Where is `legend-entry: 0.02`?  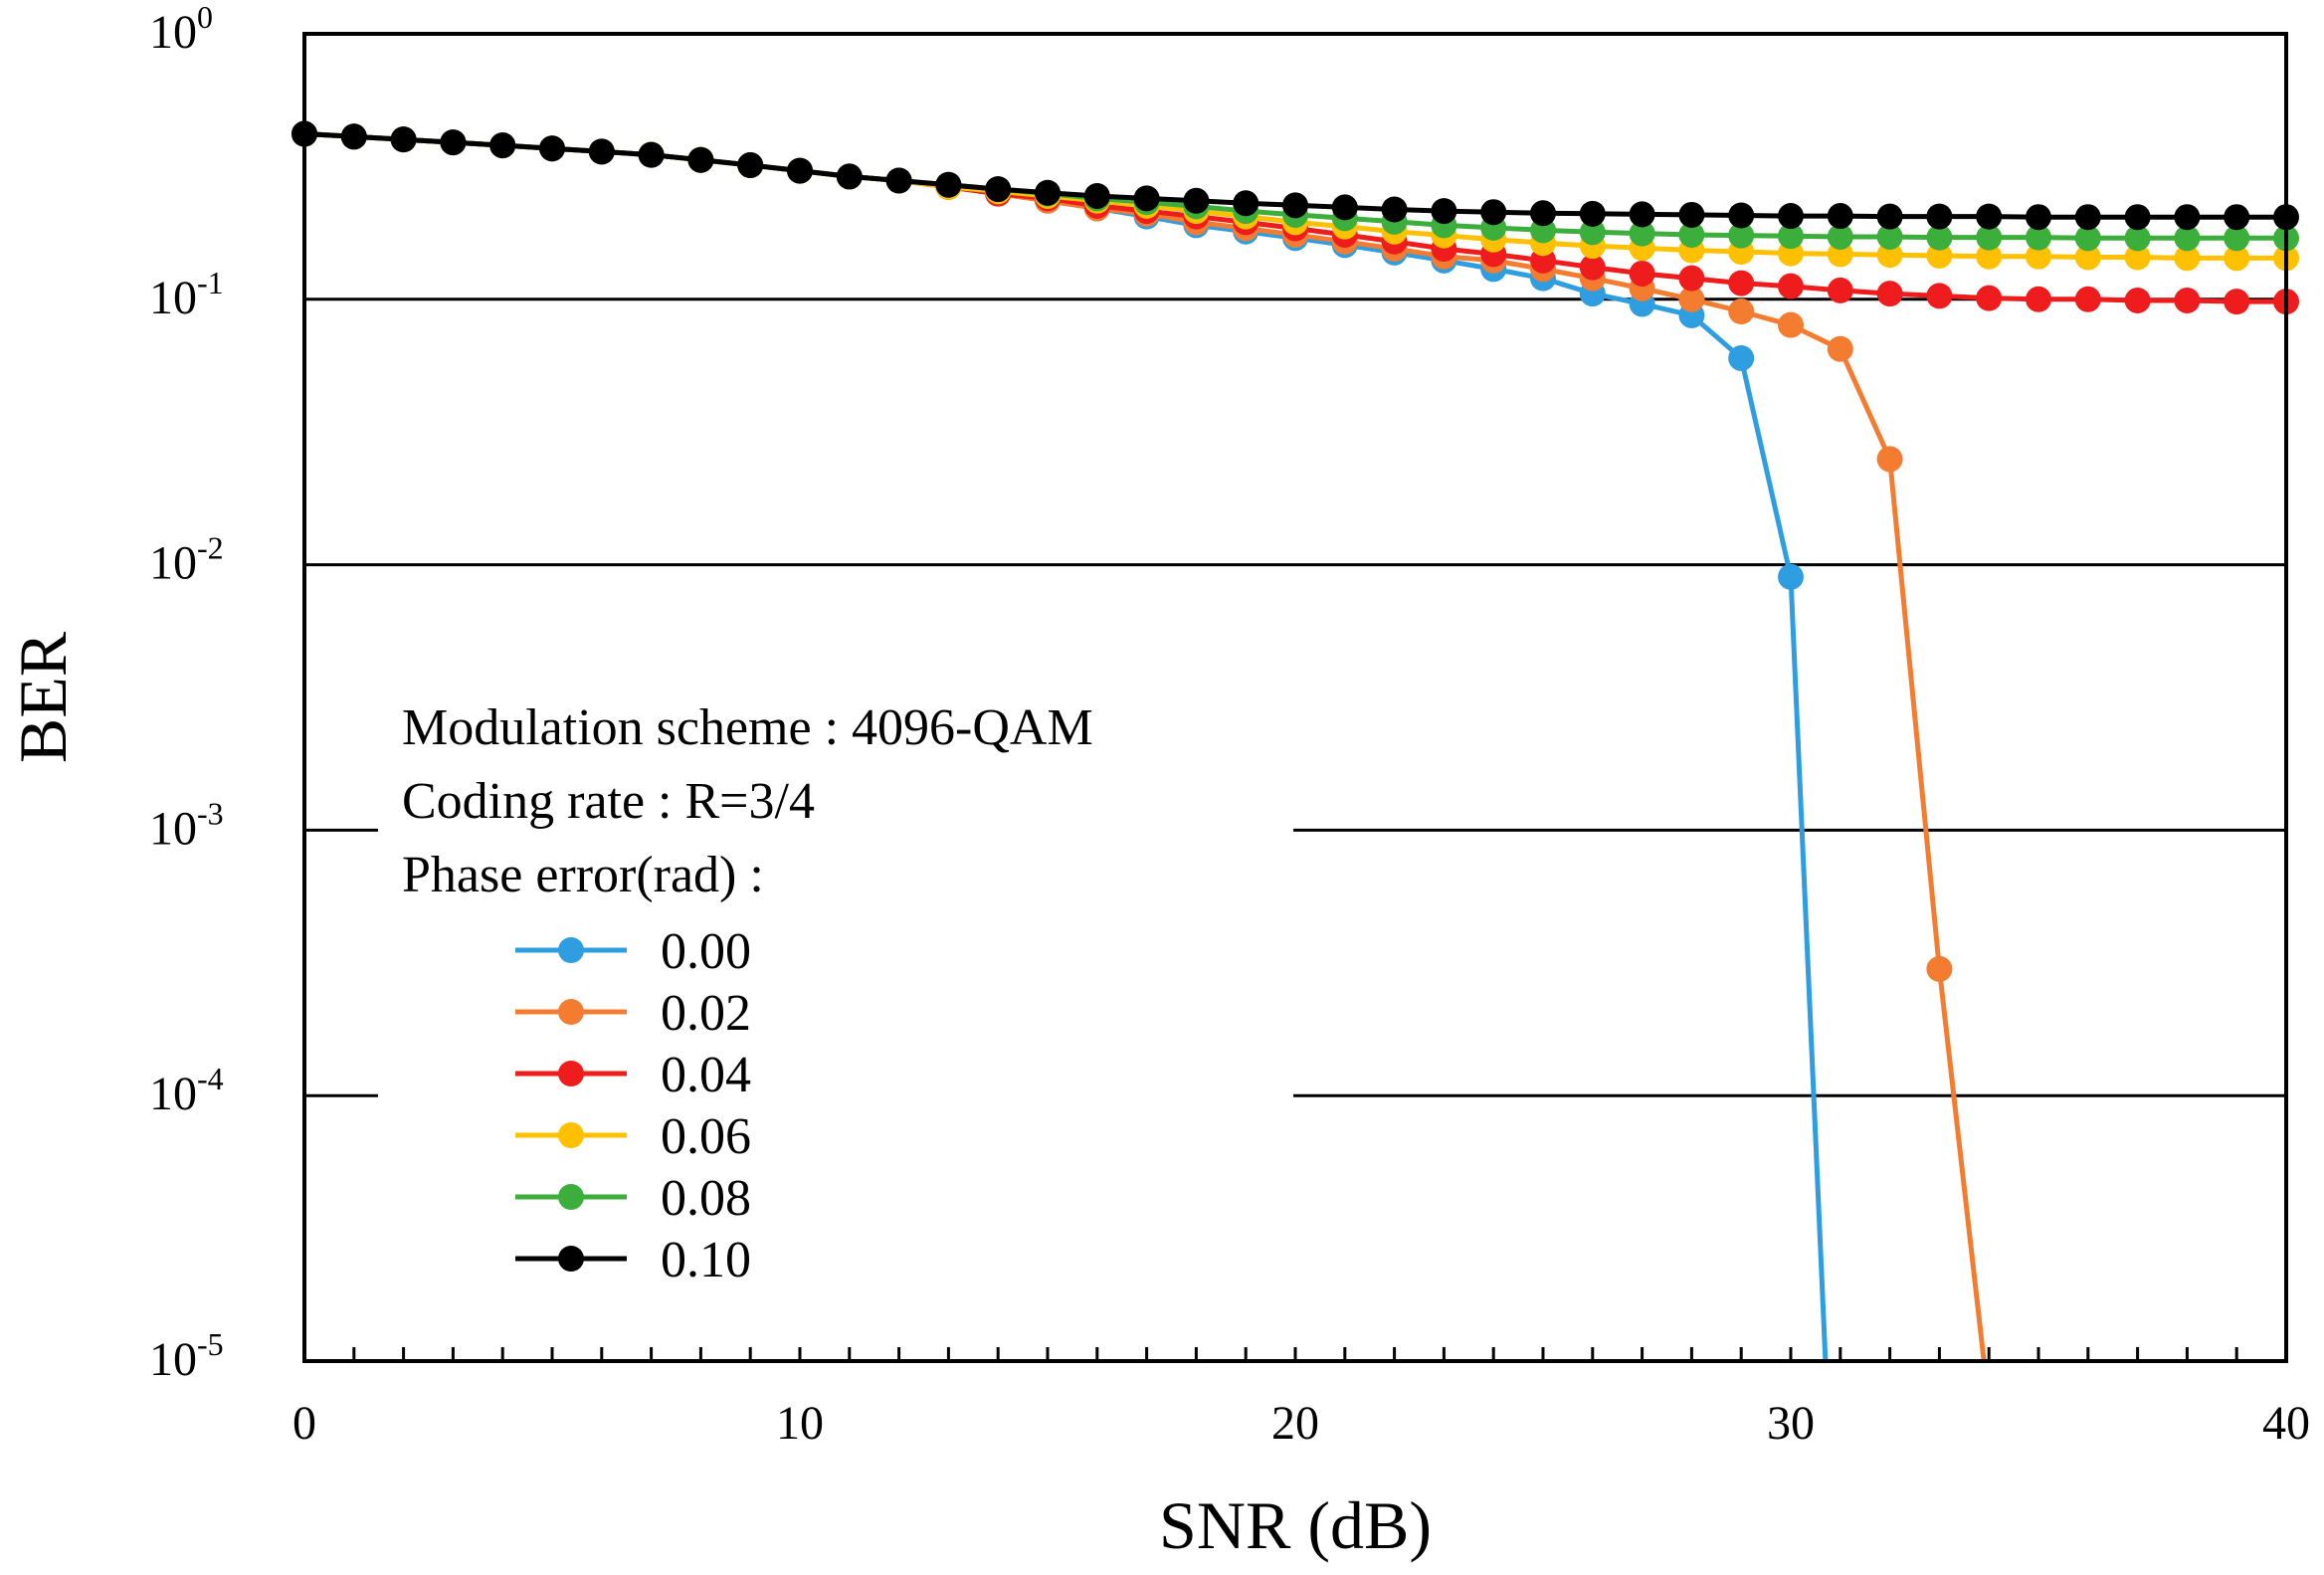
legend-entry: 0.02 is located at coordinates (633, 1013).